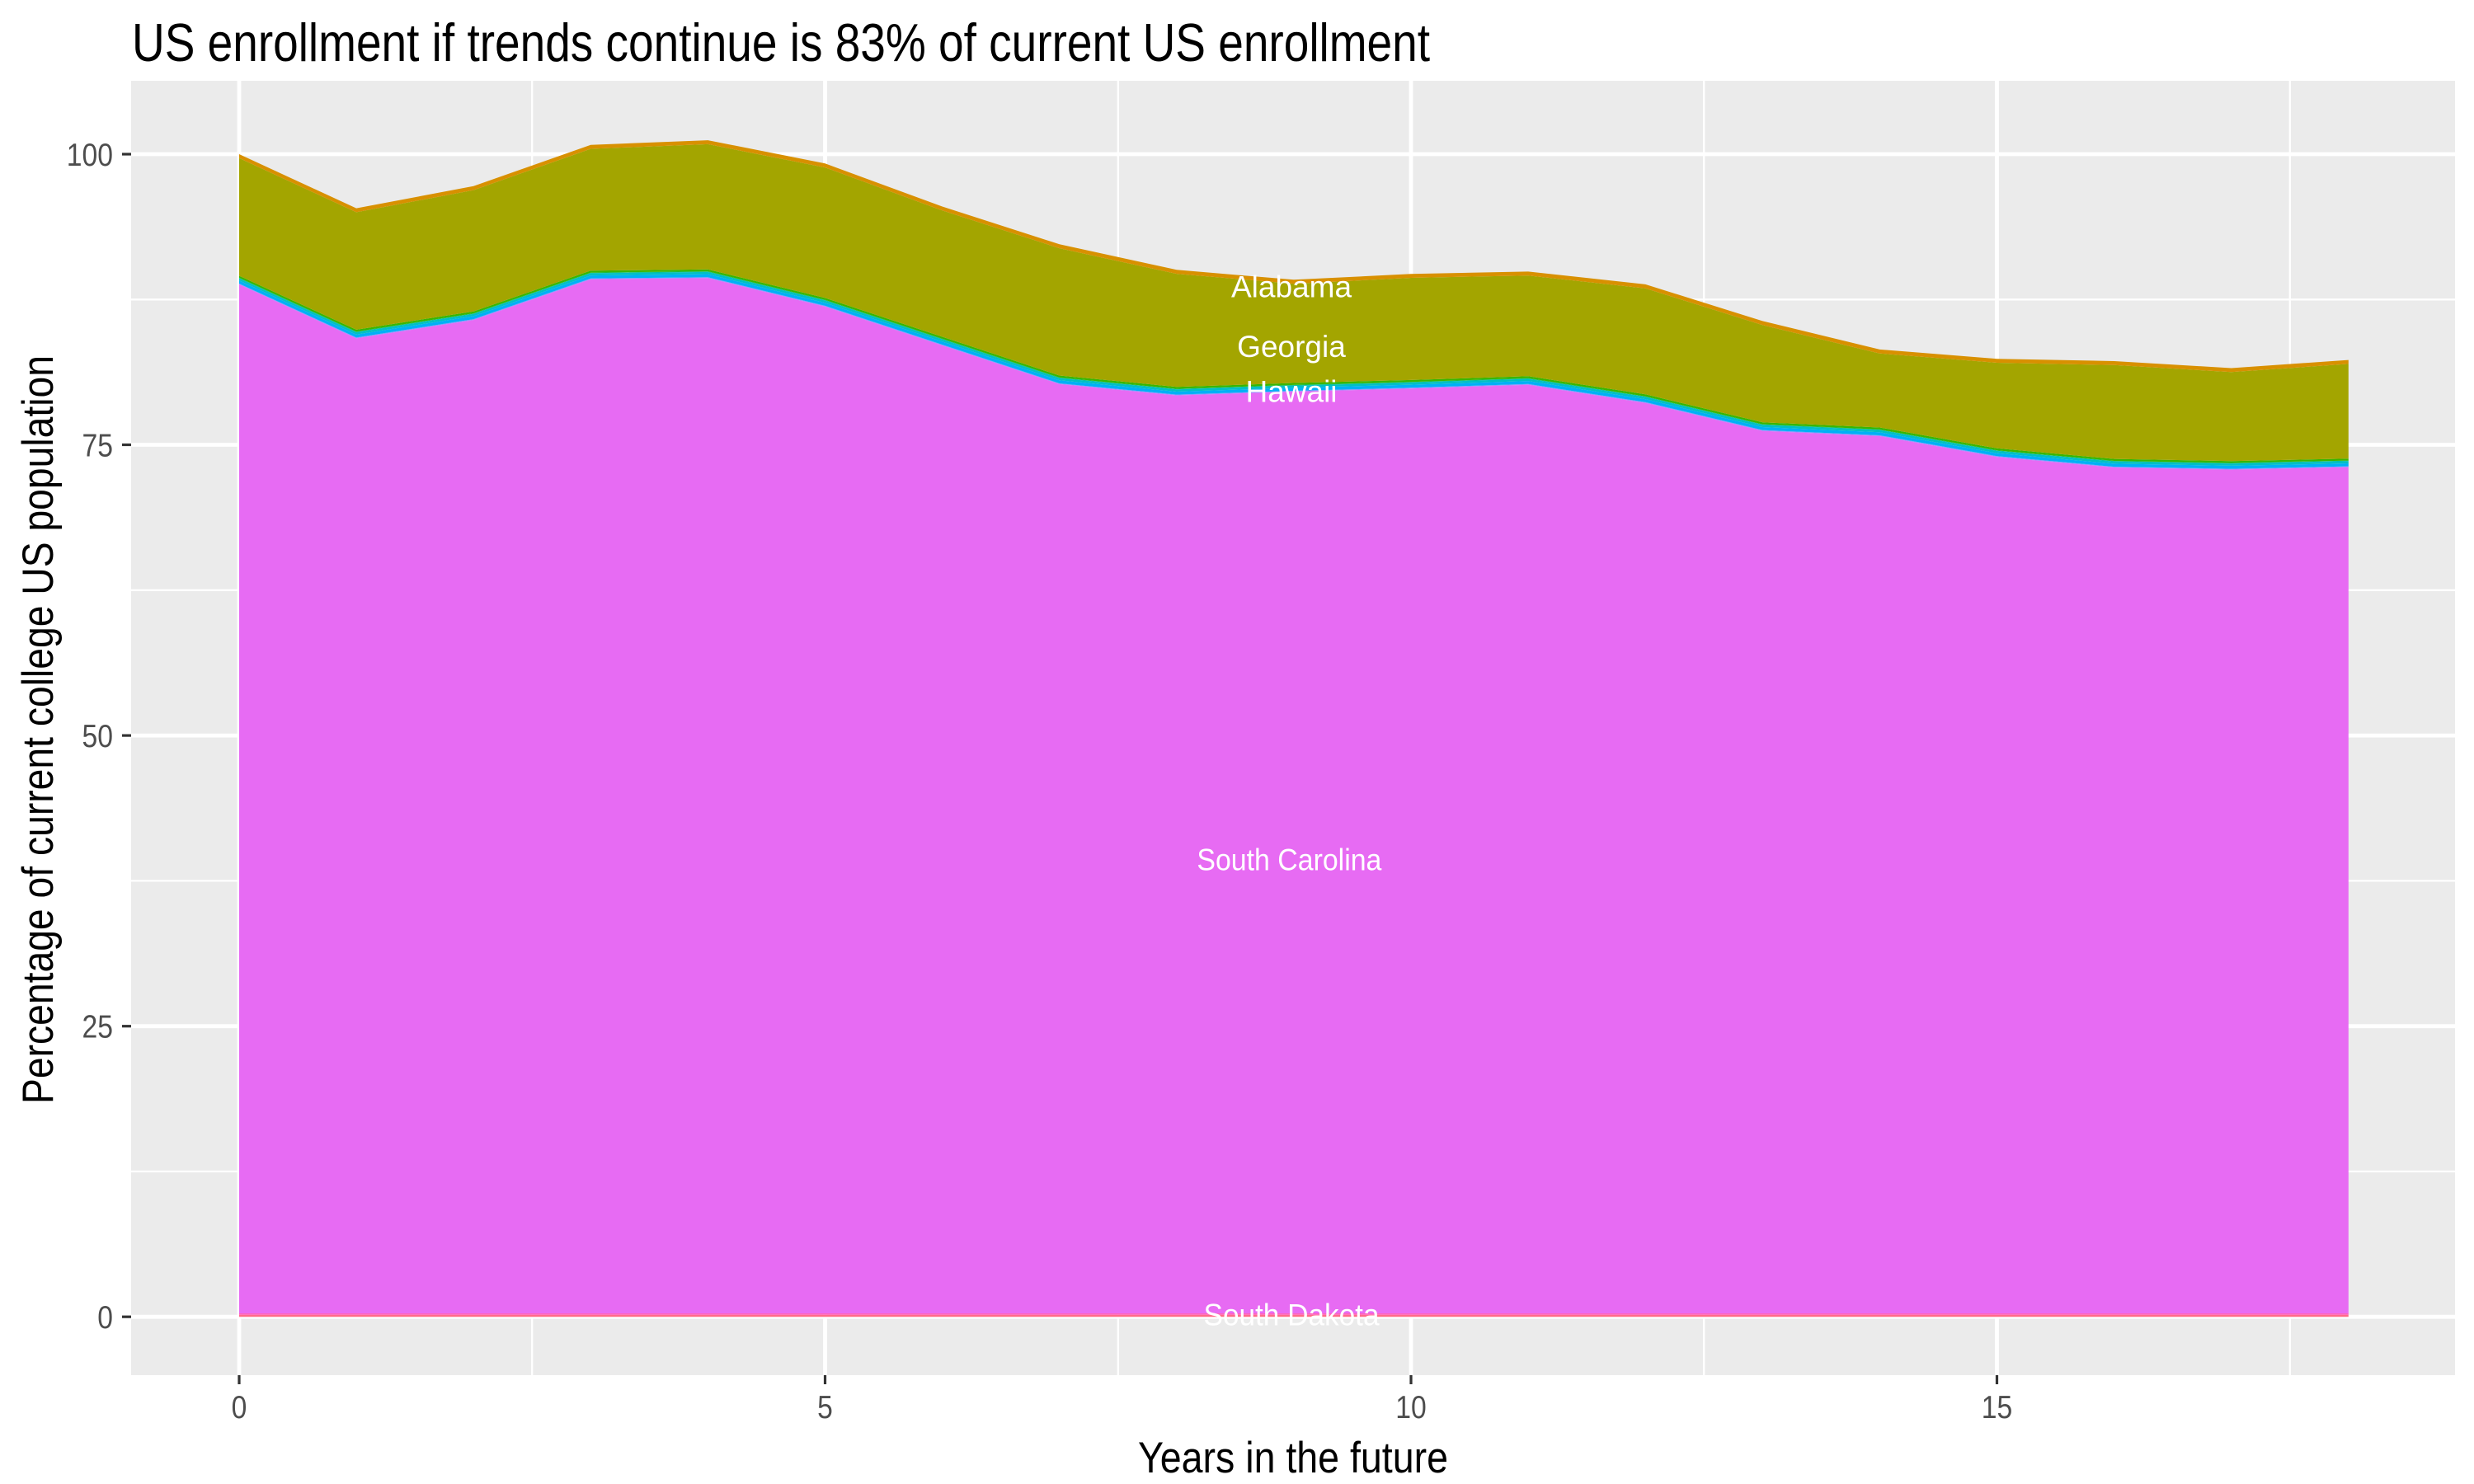  I want to click on svg-text: 25, so click(98, 1027).